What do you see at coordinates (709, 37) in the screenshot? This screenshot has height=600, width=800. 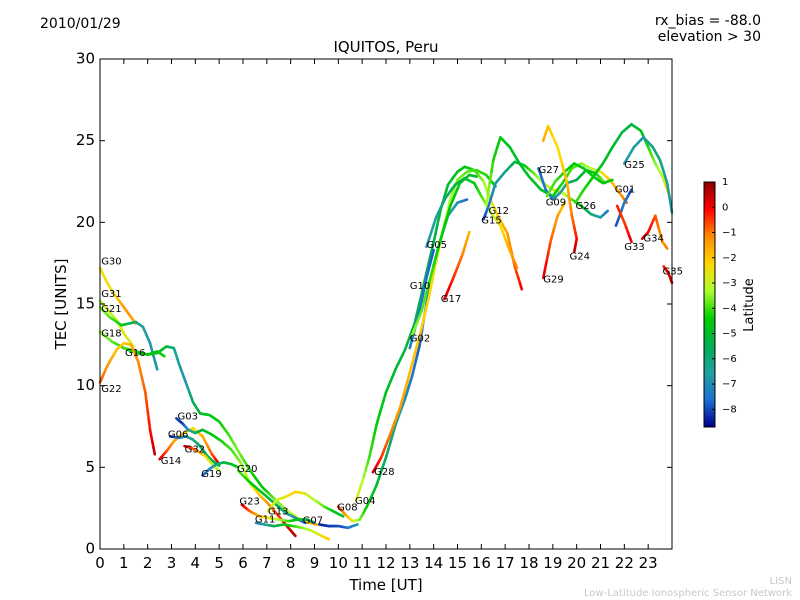 I see `elevation-label: elevation > 30` at bounding box center [709, 37].